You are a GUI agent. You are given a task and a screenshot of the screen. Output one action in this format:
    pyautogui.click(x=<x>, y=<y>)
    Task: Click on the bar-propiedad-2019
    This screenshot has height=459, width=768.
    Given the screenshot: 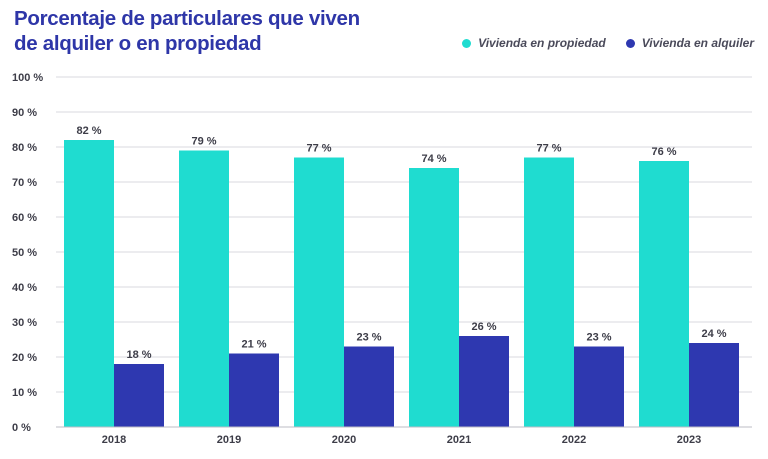 What is the action you would take?
    pyautogui.click(x=204, y=288)
    